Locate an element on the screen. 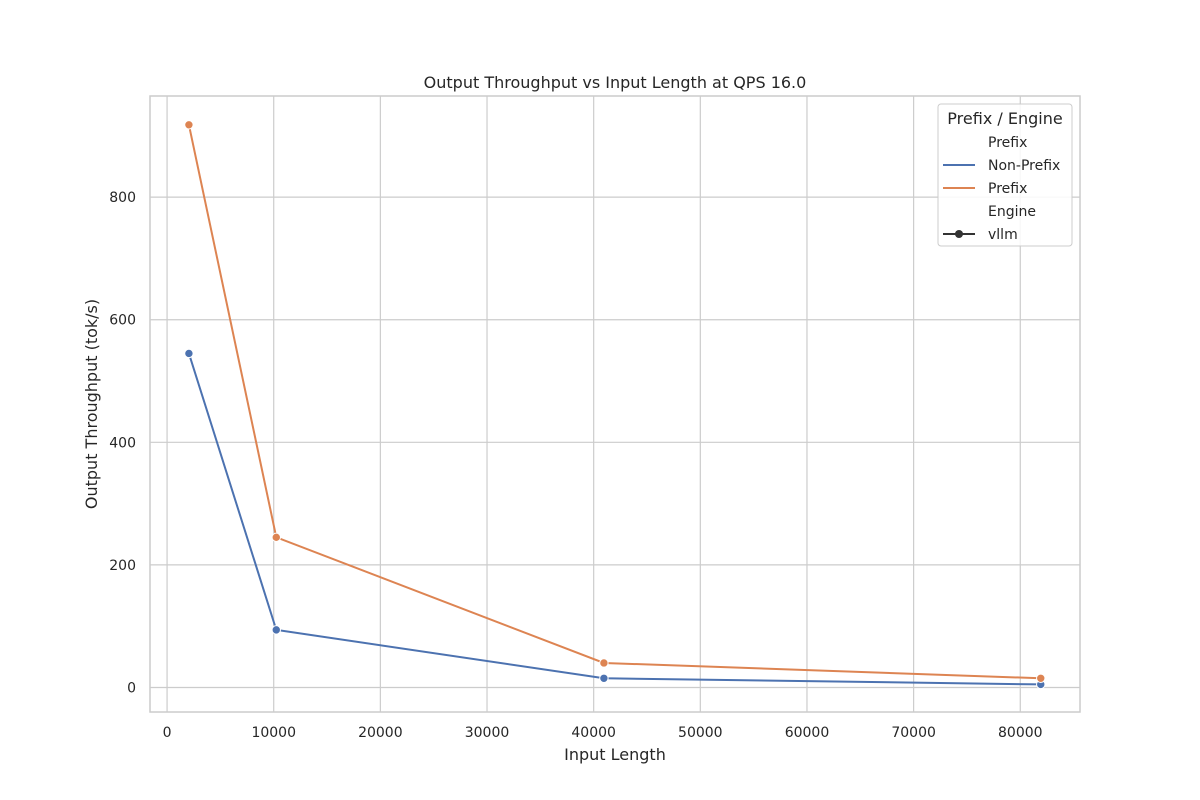 This screenshot has height=800, width=1200. x-tick-label: 10000 is located at coordinates (273, 733).